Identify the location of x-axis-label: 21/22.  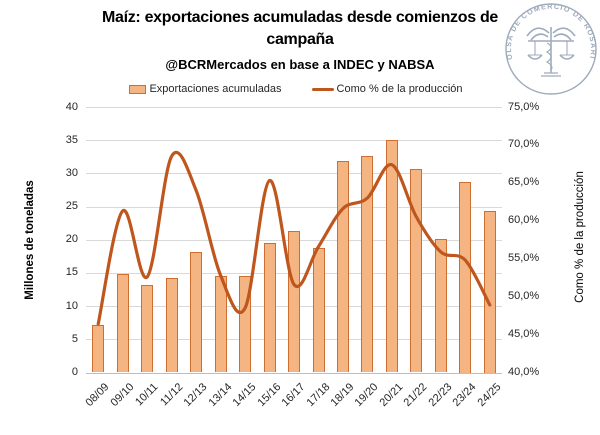
(415, 394).